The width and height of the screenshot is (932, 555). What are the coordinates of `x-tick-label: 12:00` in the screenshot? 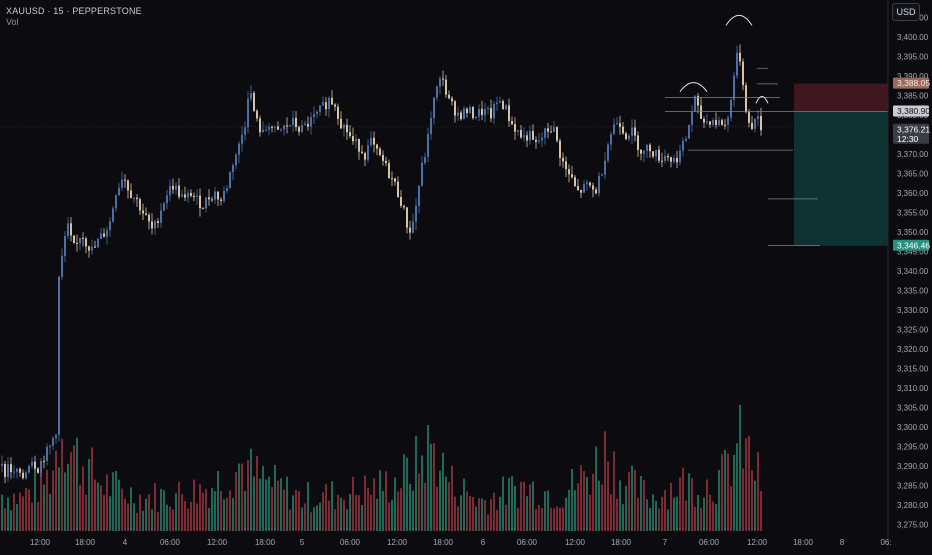 It's located at (397, 542).